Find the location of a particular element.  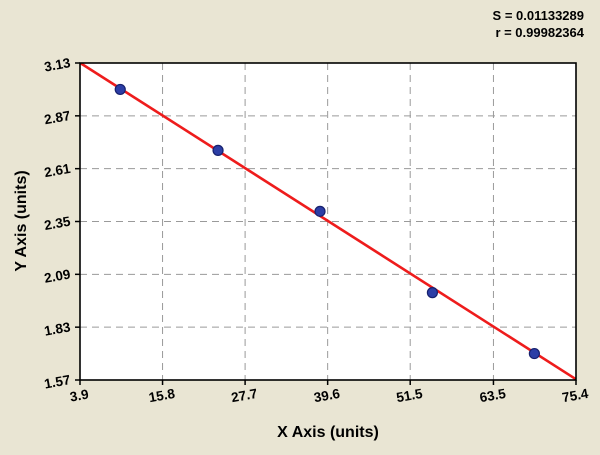

x-tick-label: 51.5 is located at coordinates (409, 395).